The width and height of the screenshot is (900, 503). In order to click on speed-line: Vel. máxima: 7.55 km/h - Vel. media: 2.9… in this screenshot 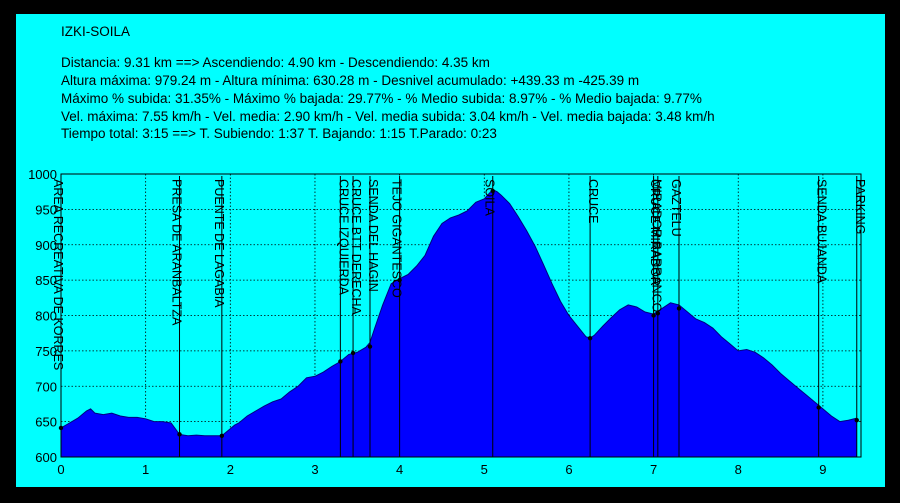, I will do `click(388, 116)`.